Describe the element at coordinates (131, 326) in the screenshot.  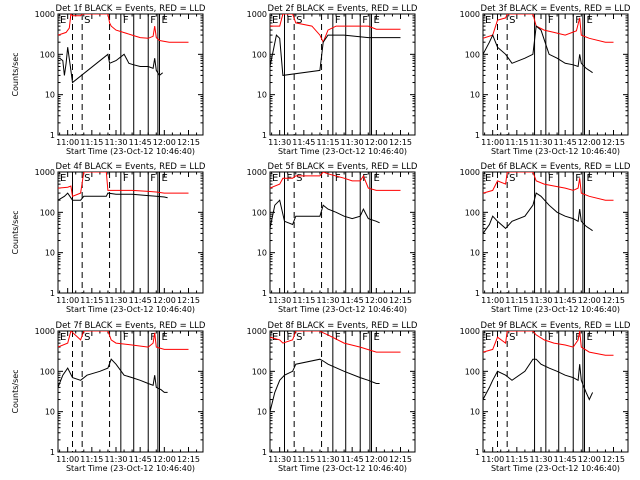
I see `plot-title: Det 7f BLACK = Events, RED = LLD` at that location.